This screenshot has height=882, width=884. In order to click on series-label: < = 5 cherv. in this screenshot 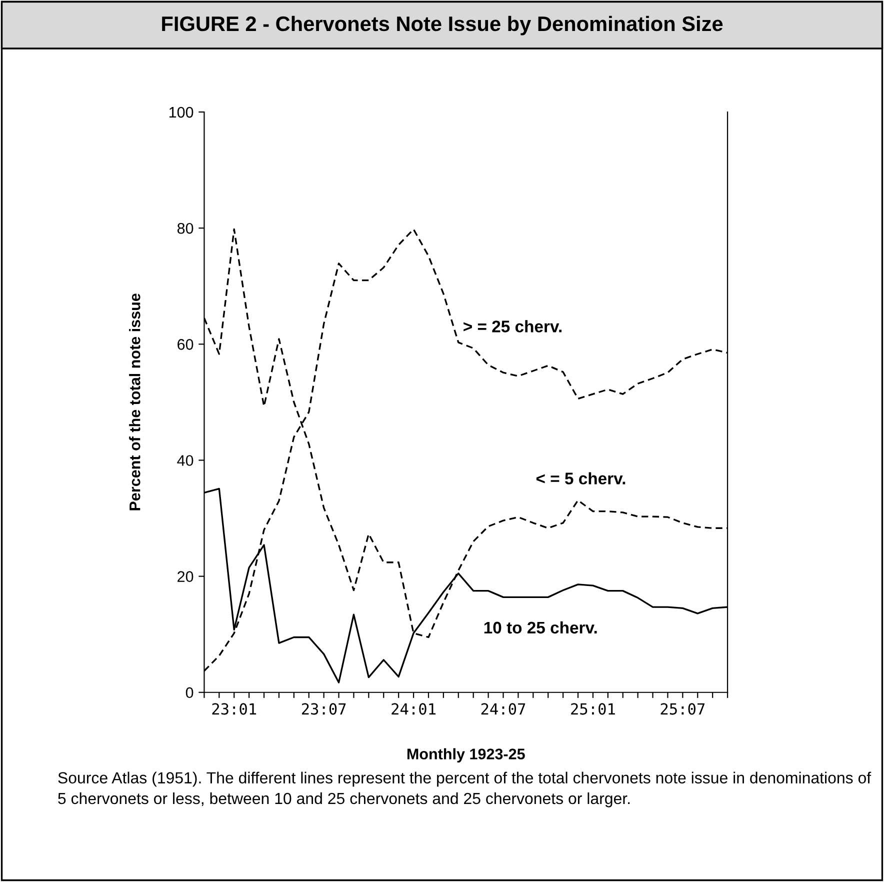, I will do `click(581, 478)`.